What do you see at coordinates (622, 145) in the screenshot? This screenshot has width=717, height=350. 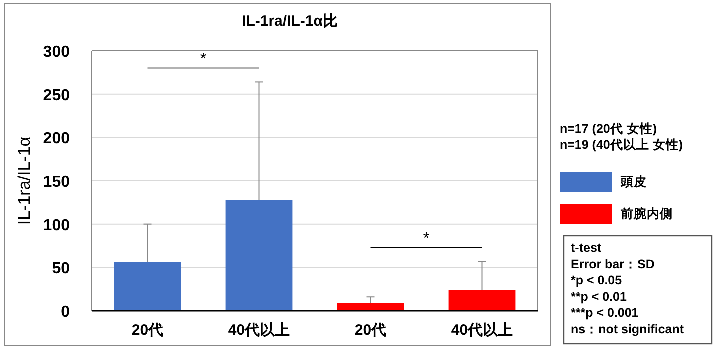 I see `text: n=19 (40代以上 女性)` at bounding box center [622, 145].